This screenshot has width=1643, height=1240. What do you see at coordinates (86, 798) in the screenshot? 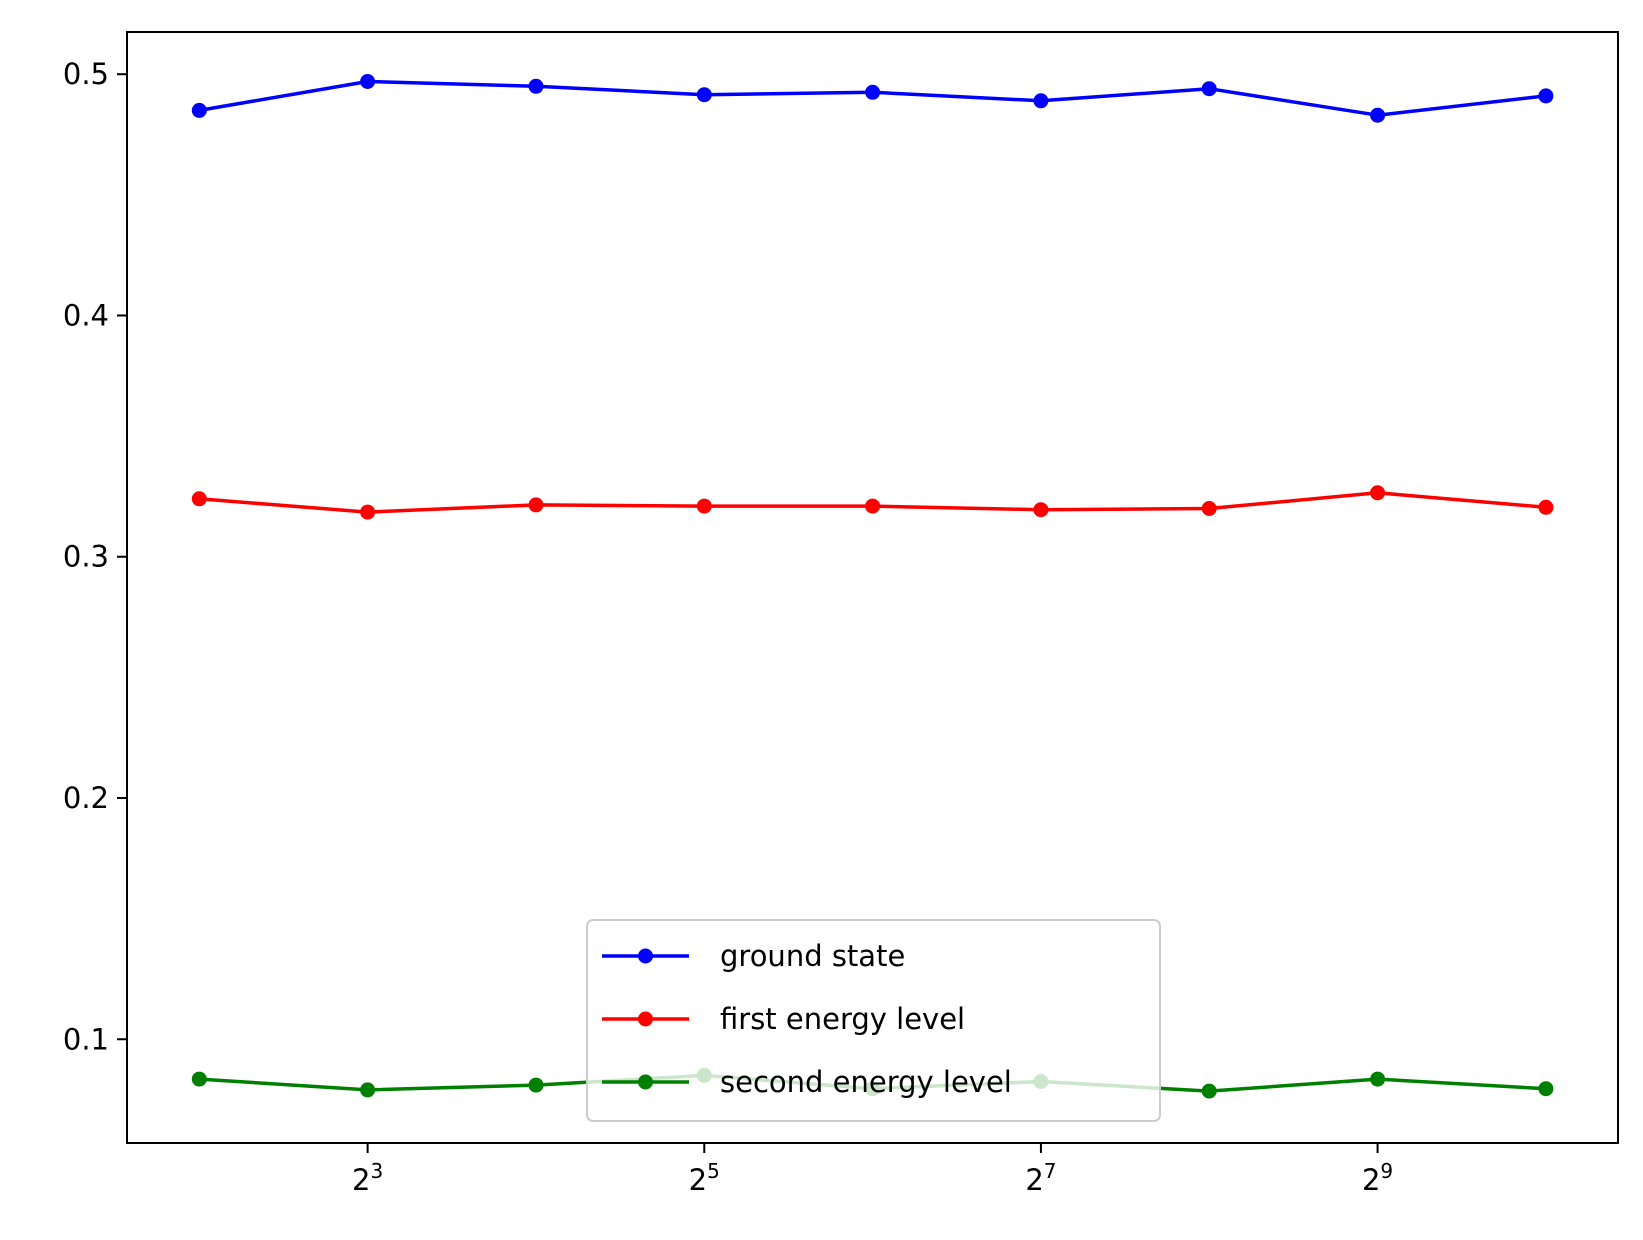
I see `y-tick-label: 0.2` at bounding box center [86, 798].